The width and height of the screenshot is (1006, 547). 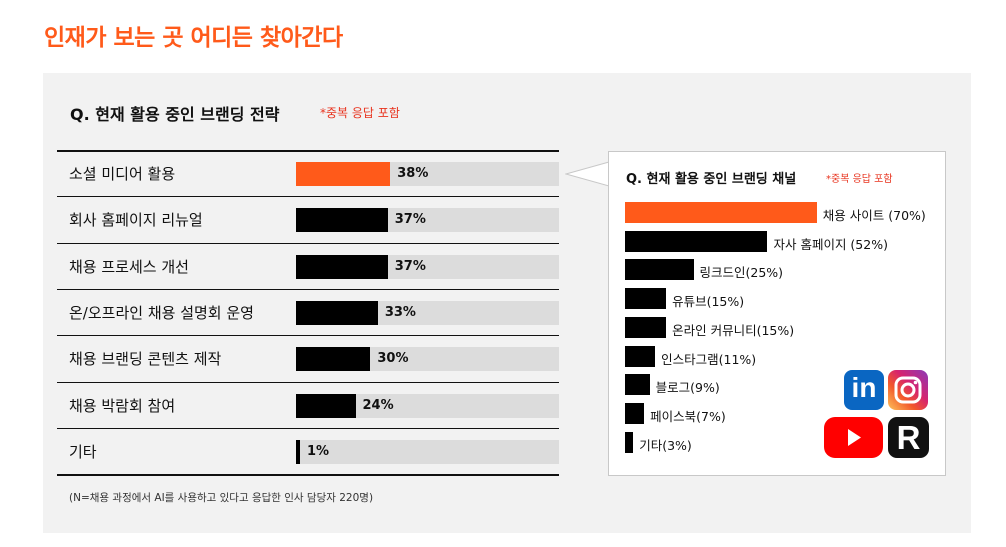 I want to click on channel-bar-label: 블로그(9%), so click(x=687, y=388).